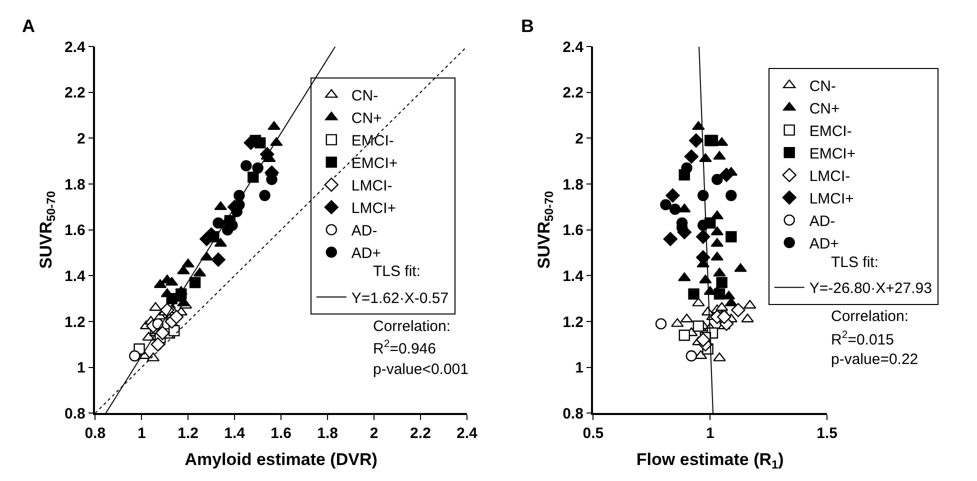  Describe the element at coordinates (870, 316) in the screenshot. I see `text: Correlation:` at that location.